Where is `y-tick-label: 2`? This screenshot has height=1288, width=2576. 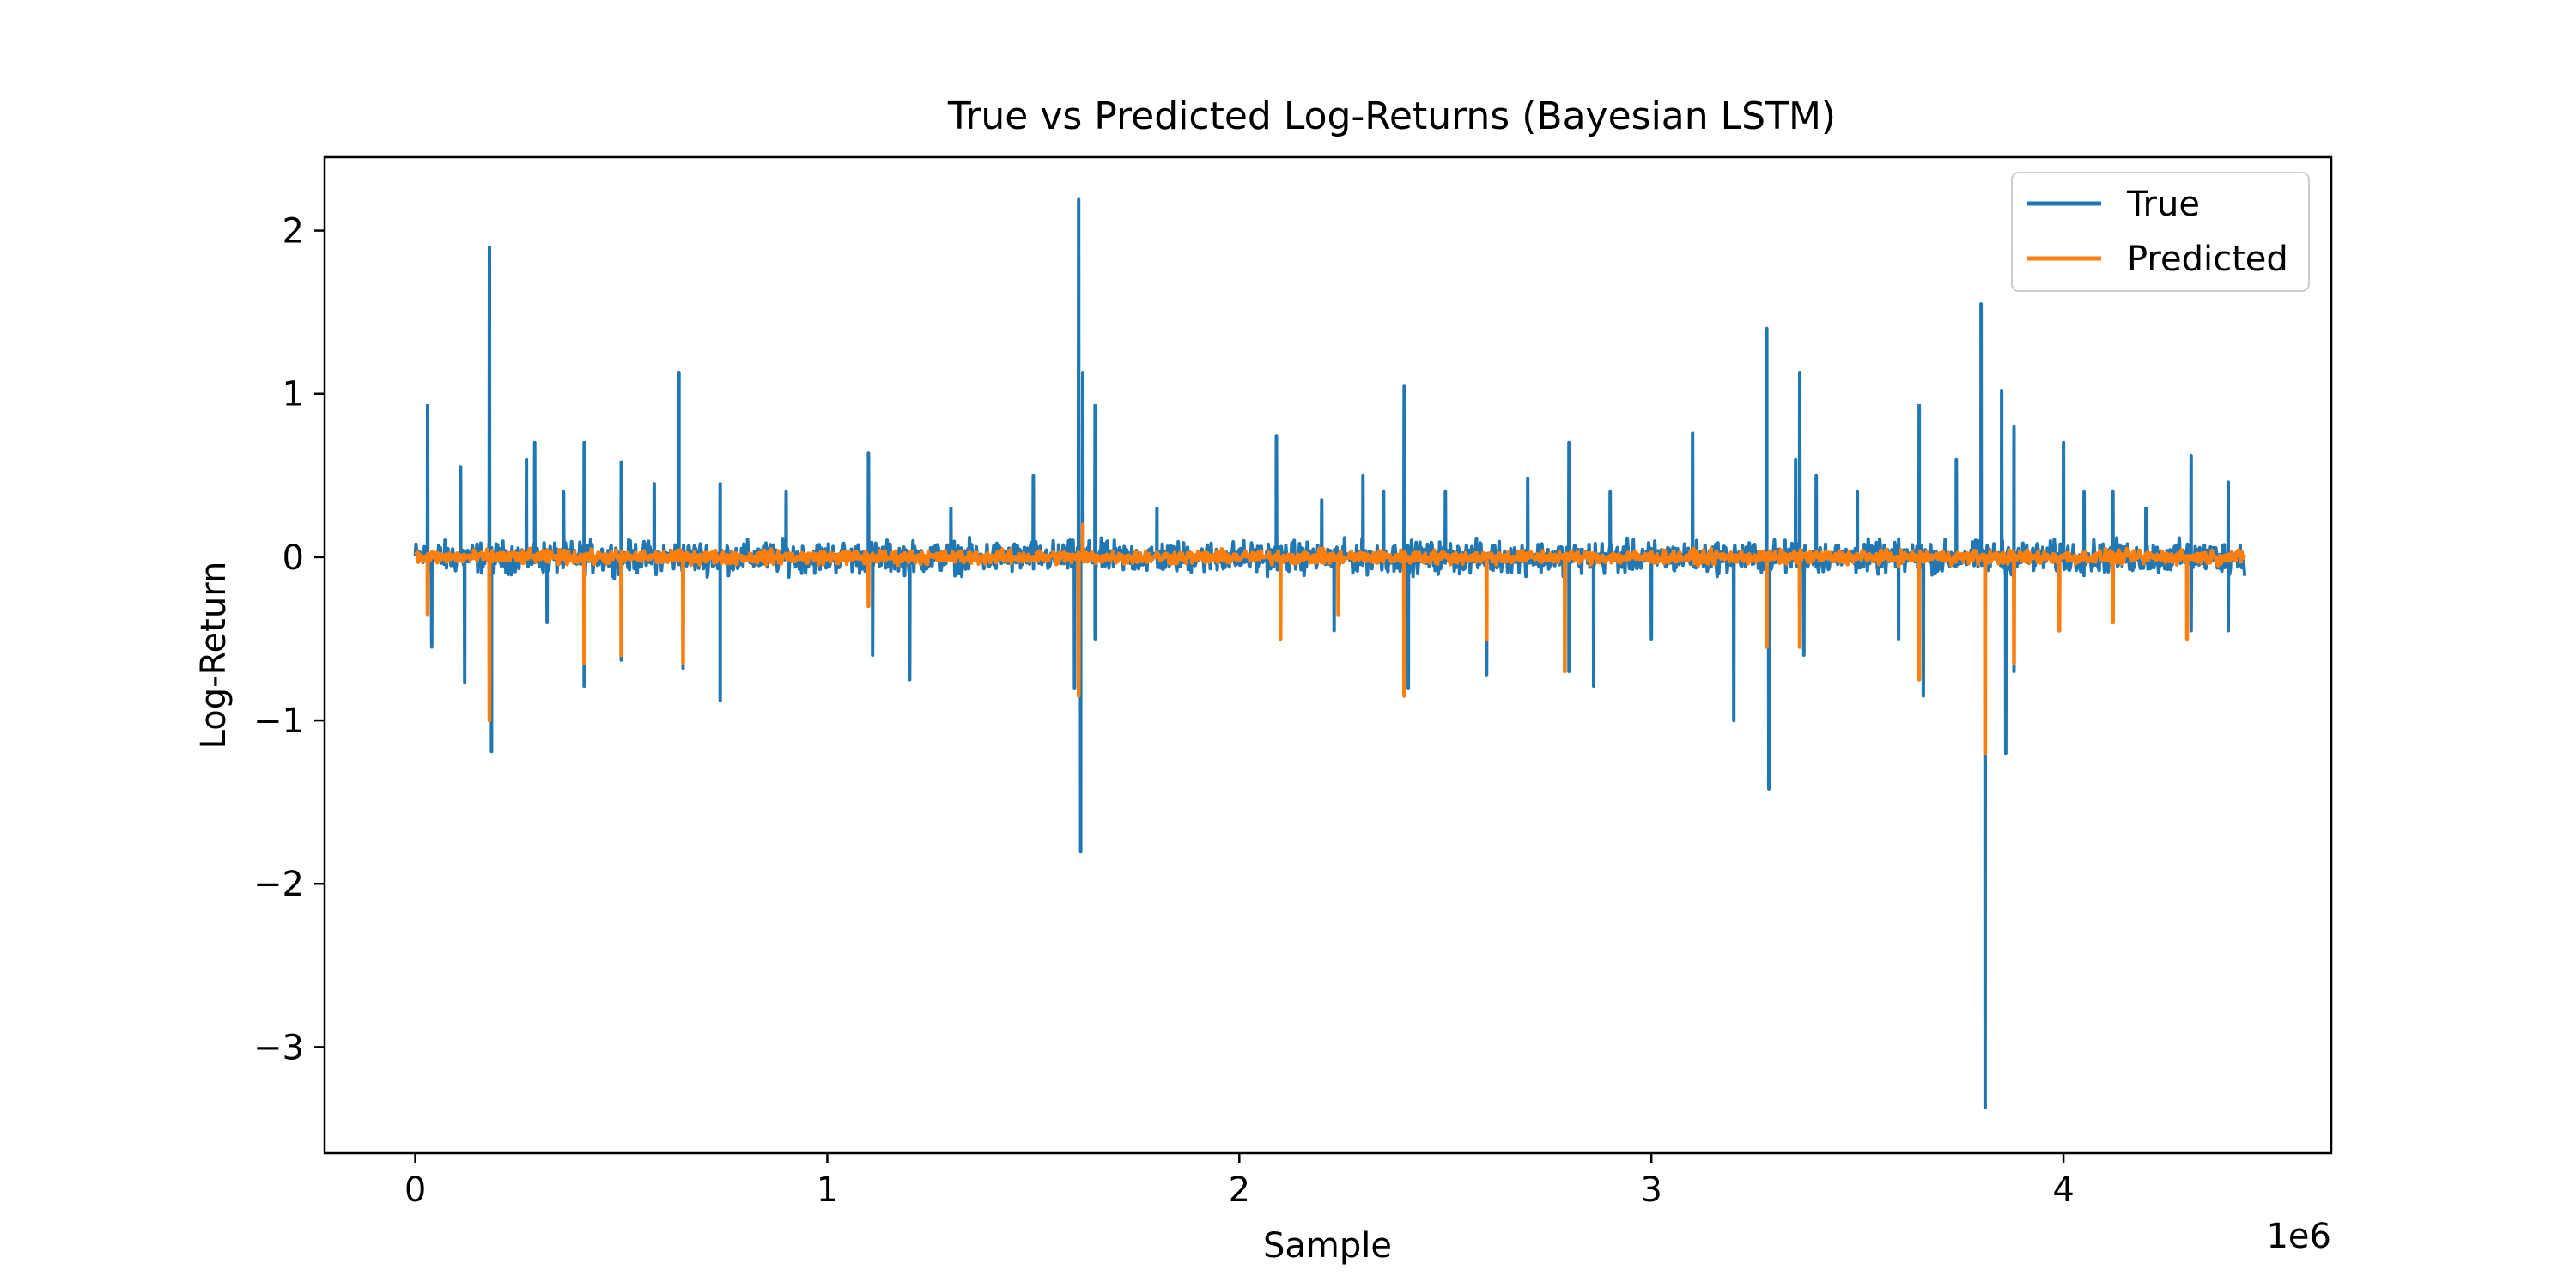
y-tick-label: 2 is located at coordinates (293, 232).